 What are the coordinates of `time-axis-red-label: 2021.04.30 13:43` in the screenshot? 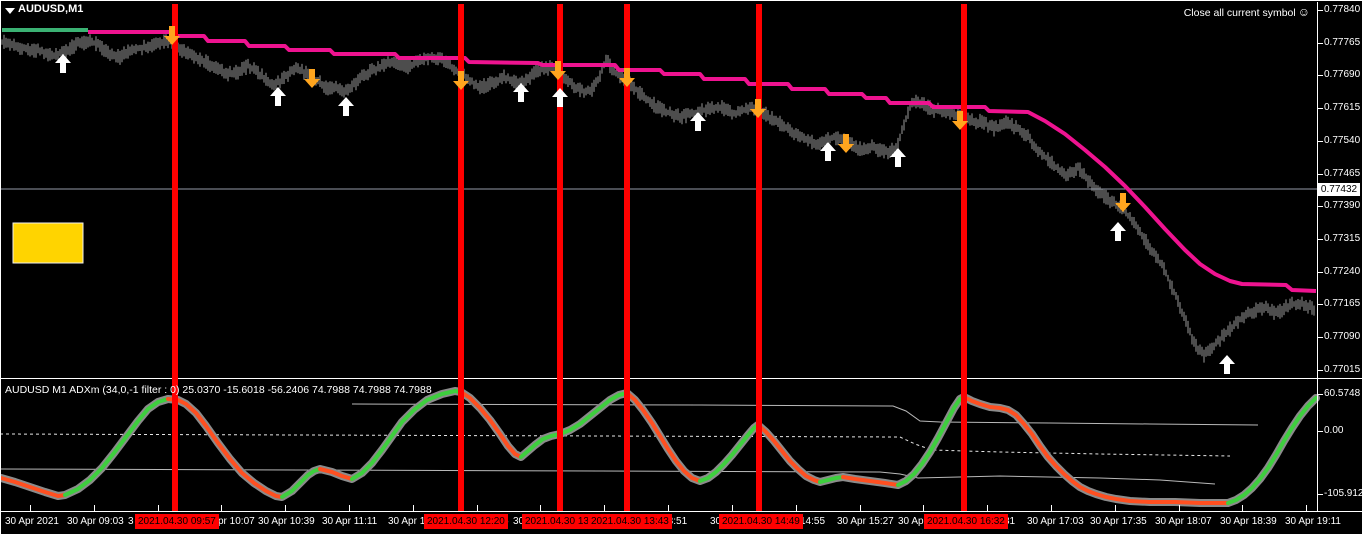 It's located at (630, 521).